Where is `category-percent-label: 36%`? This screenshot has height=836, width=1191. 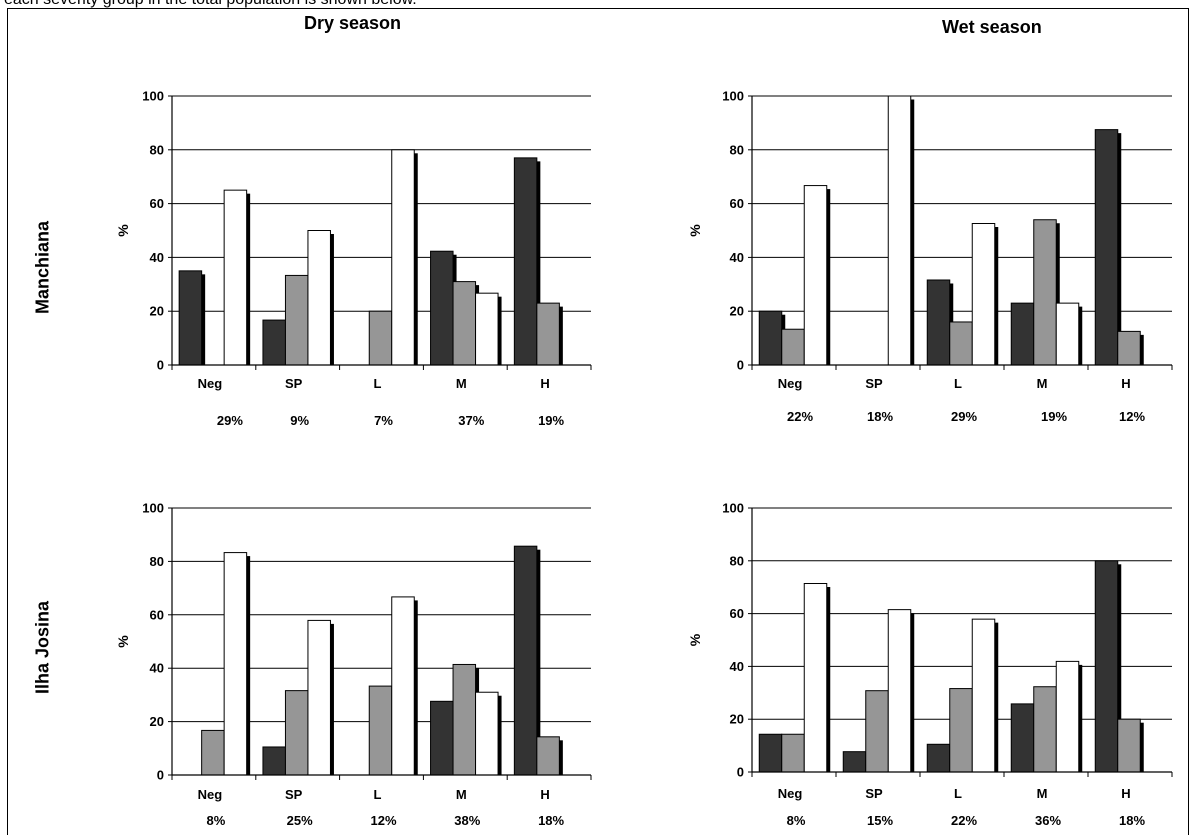
category-percent-label: 36% is located at coordinates (1048, 820).